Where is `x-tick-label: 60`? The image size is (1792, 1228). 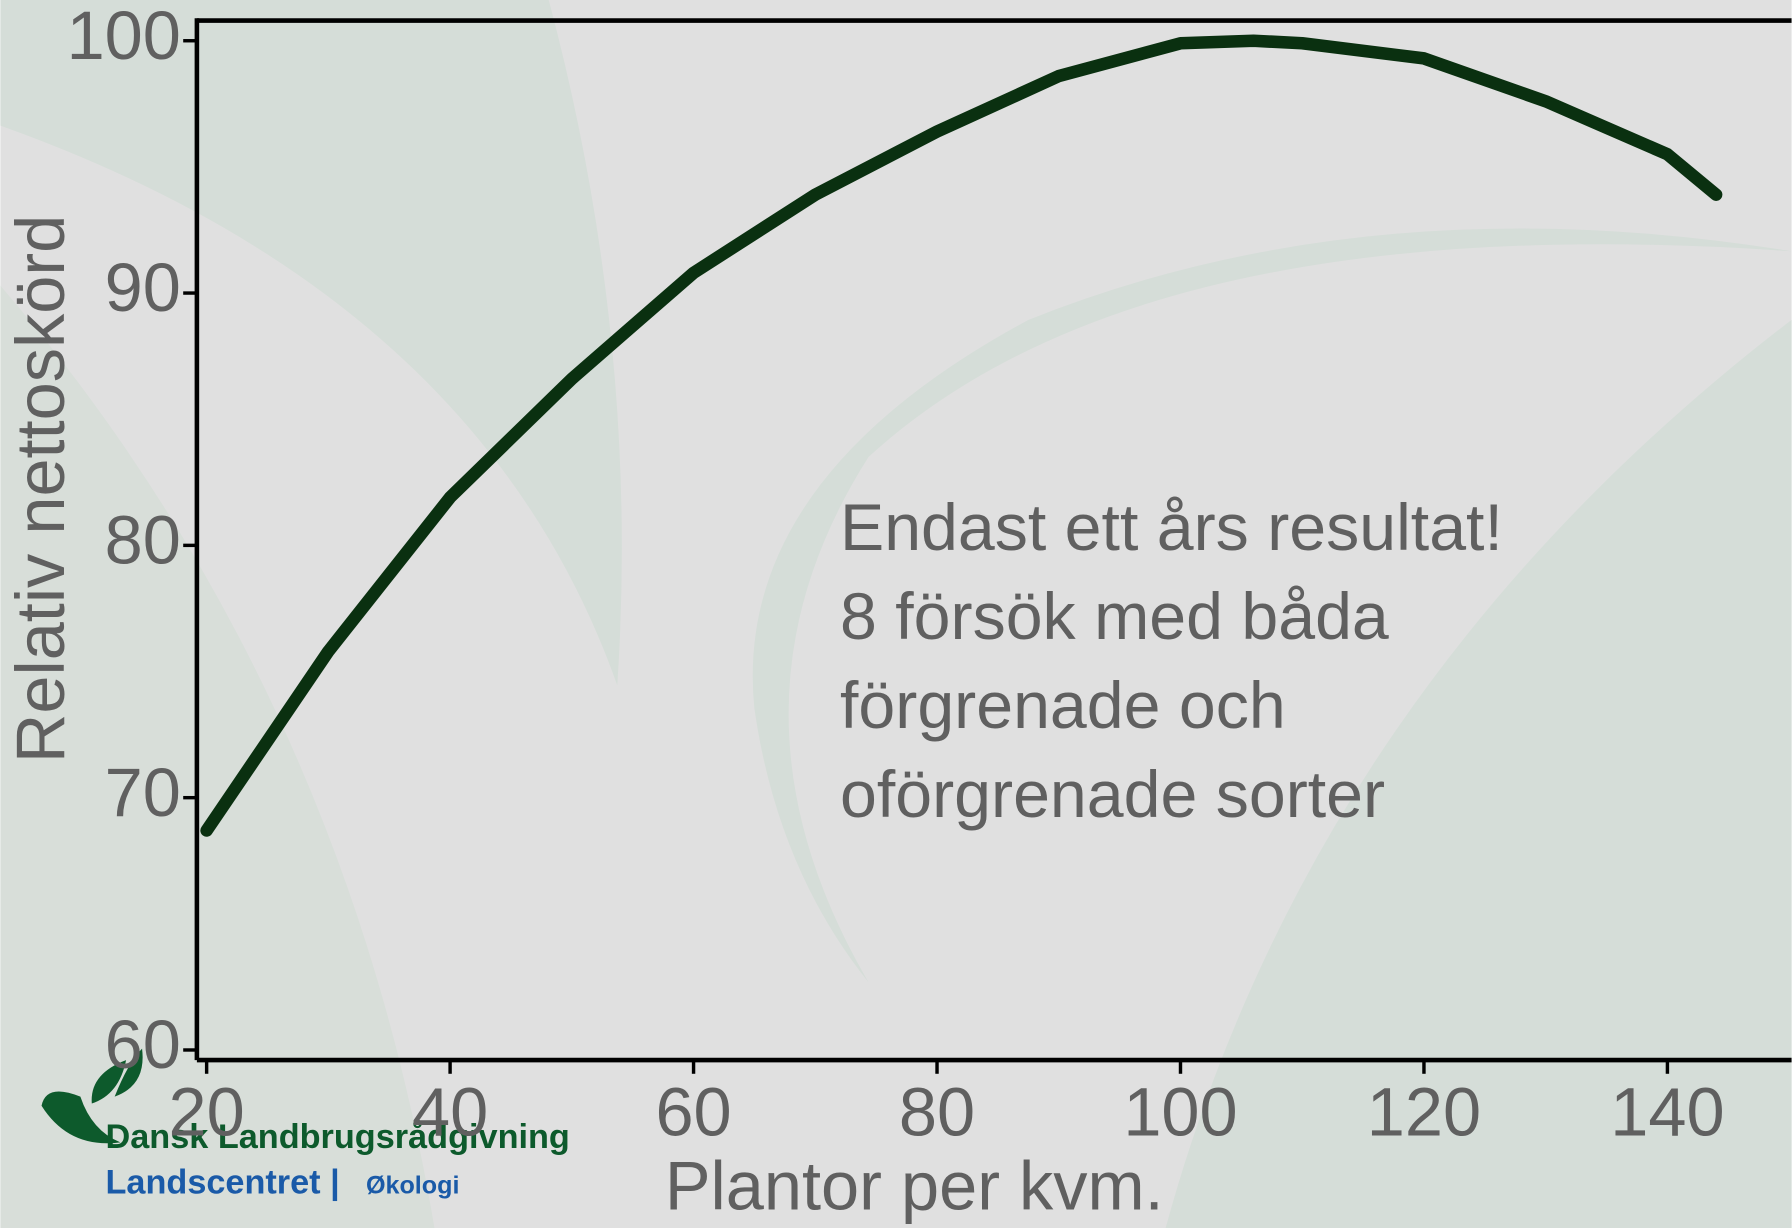
x-tick-label: 60 is located at coordinates (693, 1111).